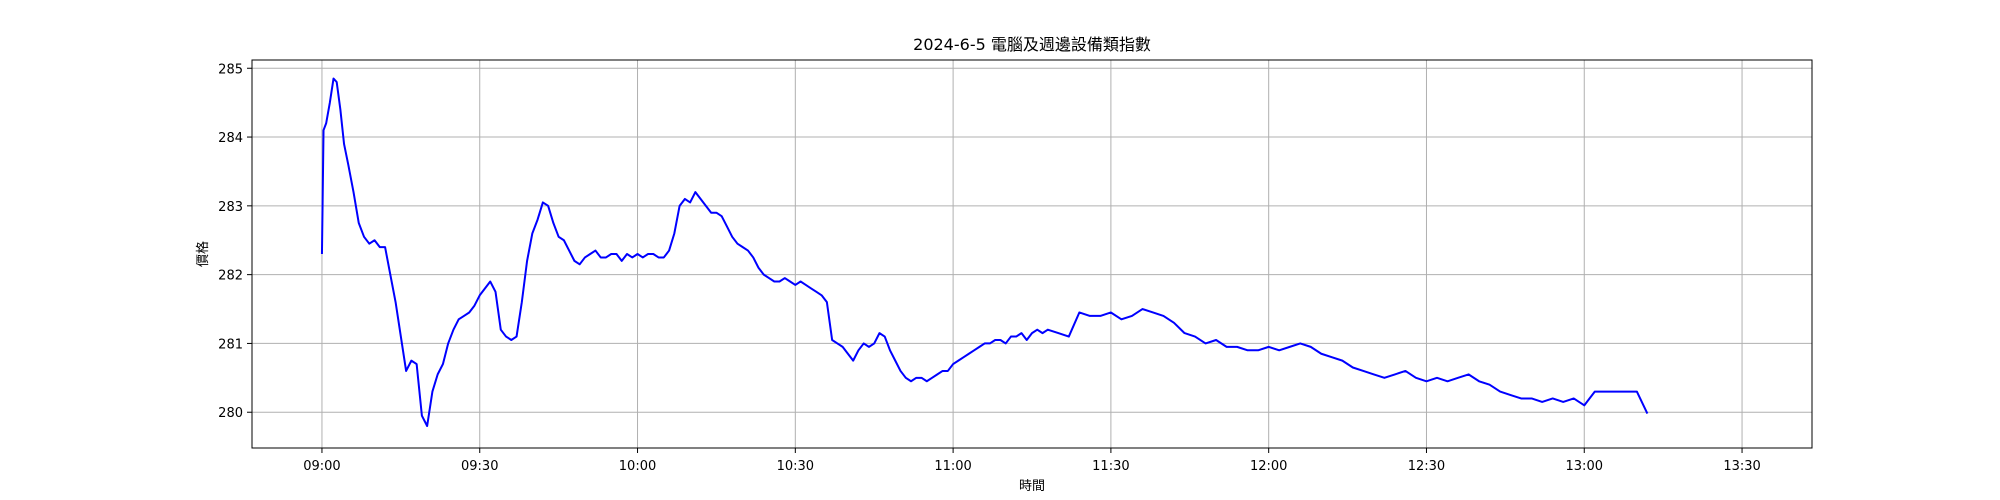  Describe the element at coordinates (1032, 486) in the screenshot. I see `x-axis-label: 時間` at that location.